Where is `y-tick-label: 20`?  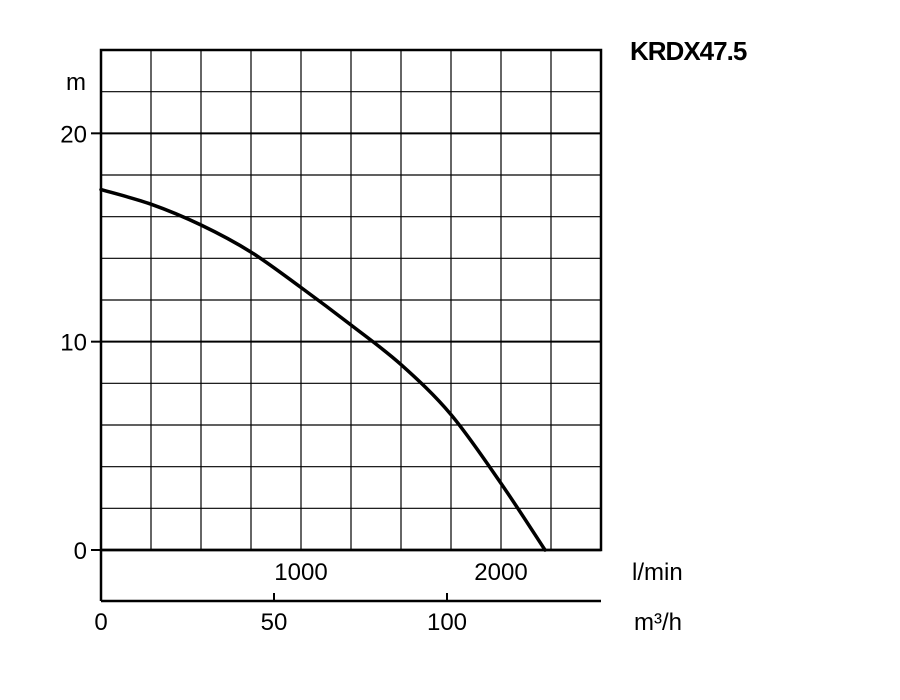 y-tick-label: 20 is located at coordinates (73, 134).